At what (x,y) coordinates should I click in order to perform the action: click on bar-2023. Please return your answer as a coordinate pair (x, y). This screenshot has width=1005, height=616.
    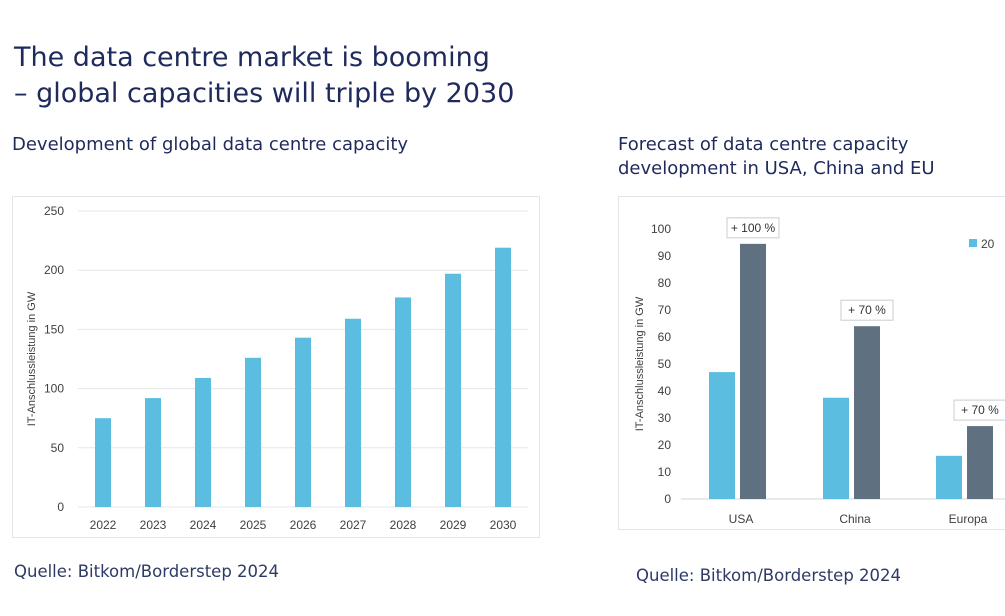
    Looking at the image, I should click on (153, 452).